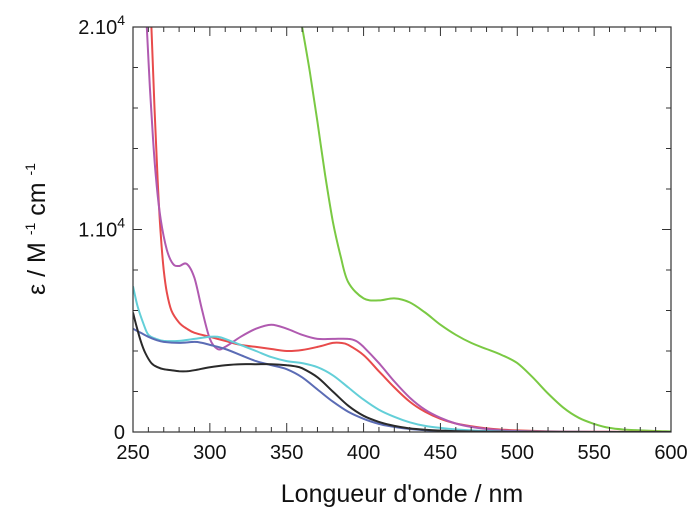  Describe the element at coordinates (37, 289) in the screenshot. I see `y-axis-symbol: ε` at that location.